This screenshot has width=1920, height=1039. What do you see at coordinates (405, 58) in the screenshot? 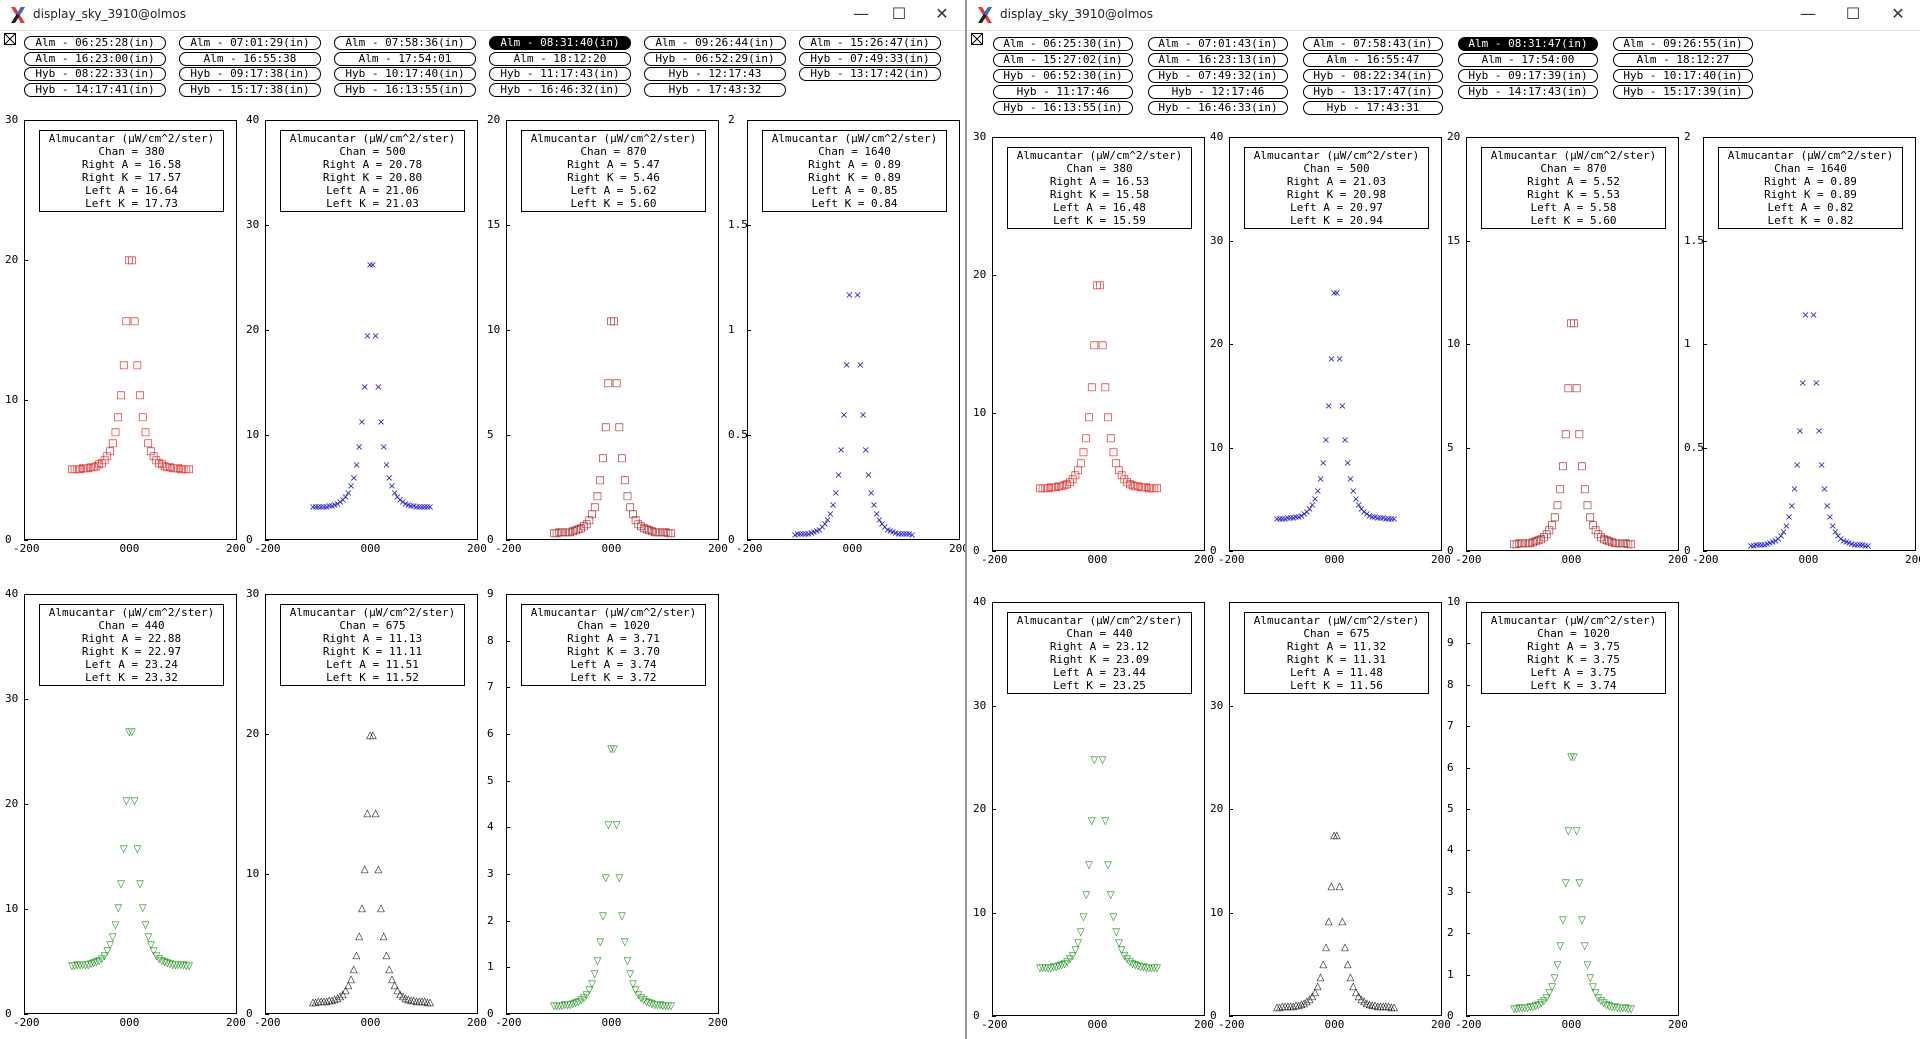
I see `record-button: Alm - 17:54:01` at bounding box center [405, 58].